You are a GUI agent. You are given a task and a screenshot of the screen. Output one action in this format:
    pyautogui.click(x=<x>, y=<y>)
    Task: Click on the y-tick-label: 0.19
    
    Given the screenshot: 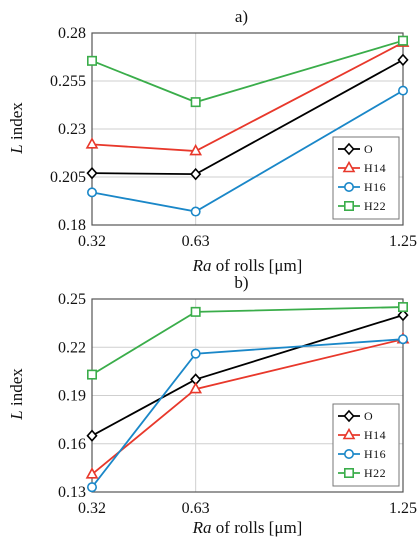 What is the action you would take?
    pyautogui.click(x=72, y=396)
    